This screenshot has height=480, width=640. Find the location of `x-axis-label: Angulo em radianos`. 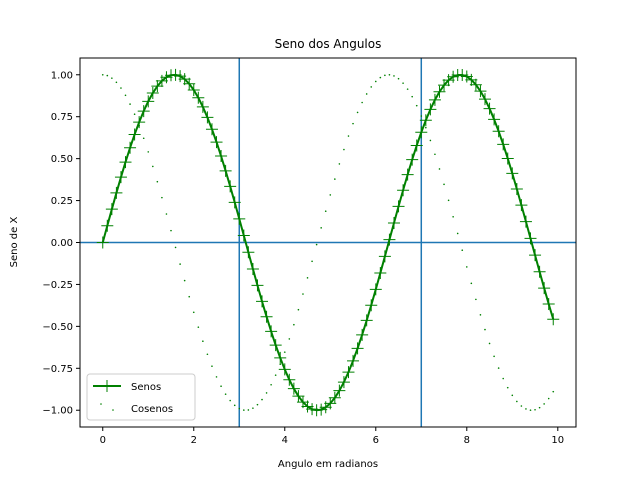

x-axis-label: Angulo em radianos is located at coordinates (328, 464).